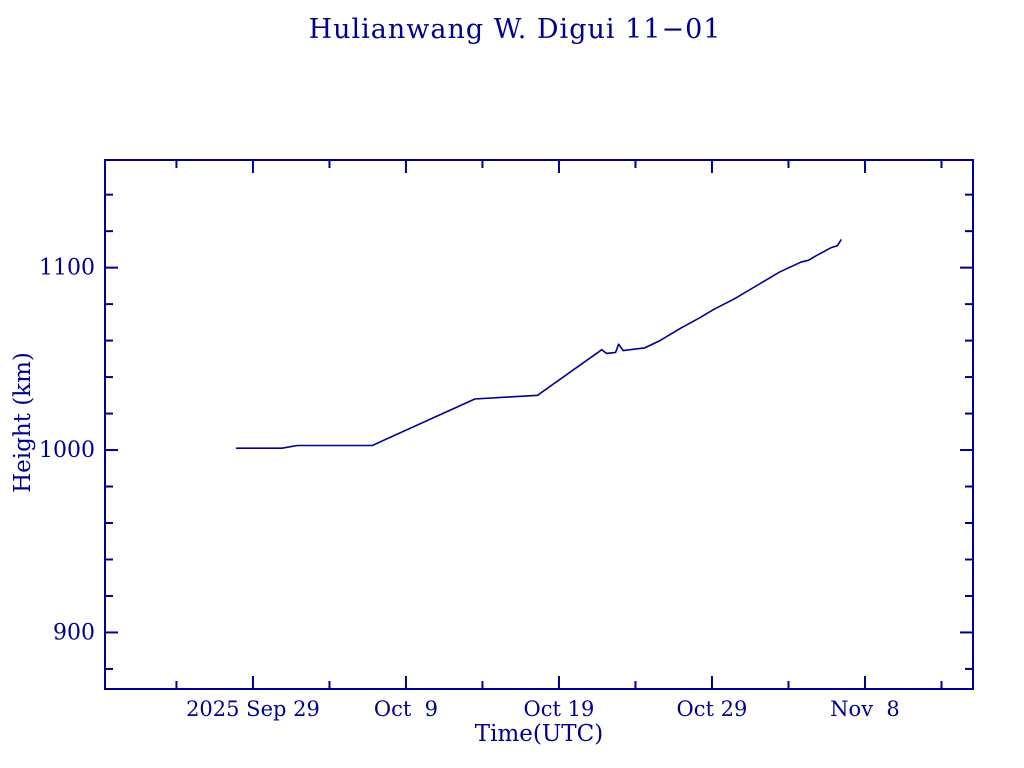 The image size is (1024, 768). Describe the element at coordinates (865, 709) in the screenshot. I see `x-tick-label: Nov 8` at that location.